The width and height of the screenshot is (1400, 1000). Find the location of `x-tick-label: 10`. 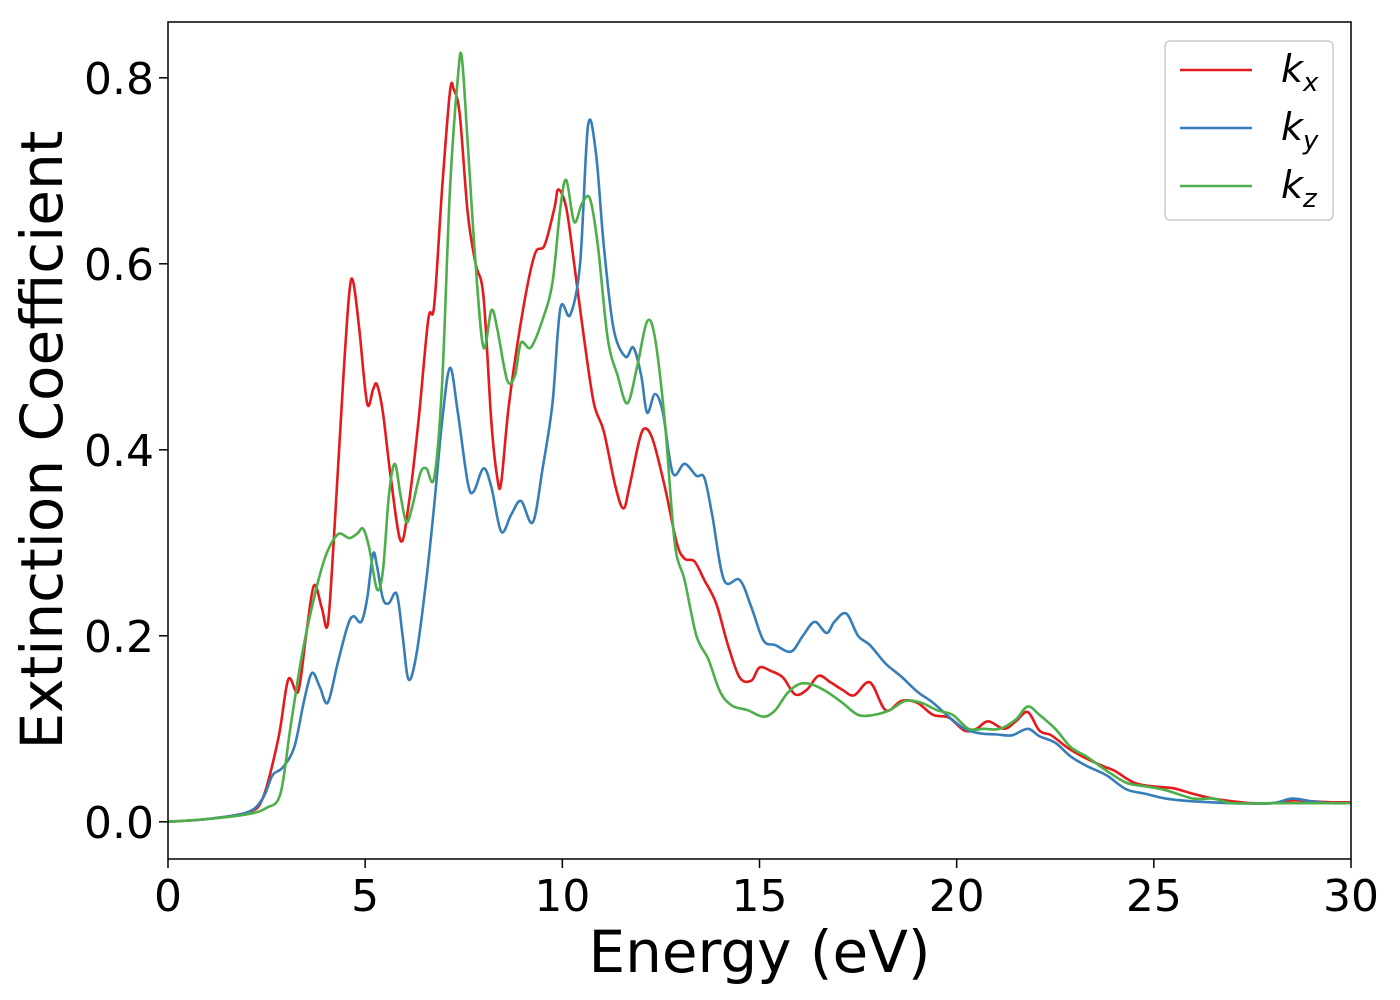

x-tick-label: 10 is located at coordinates (562, 896).